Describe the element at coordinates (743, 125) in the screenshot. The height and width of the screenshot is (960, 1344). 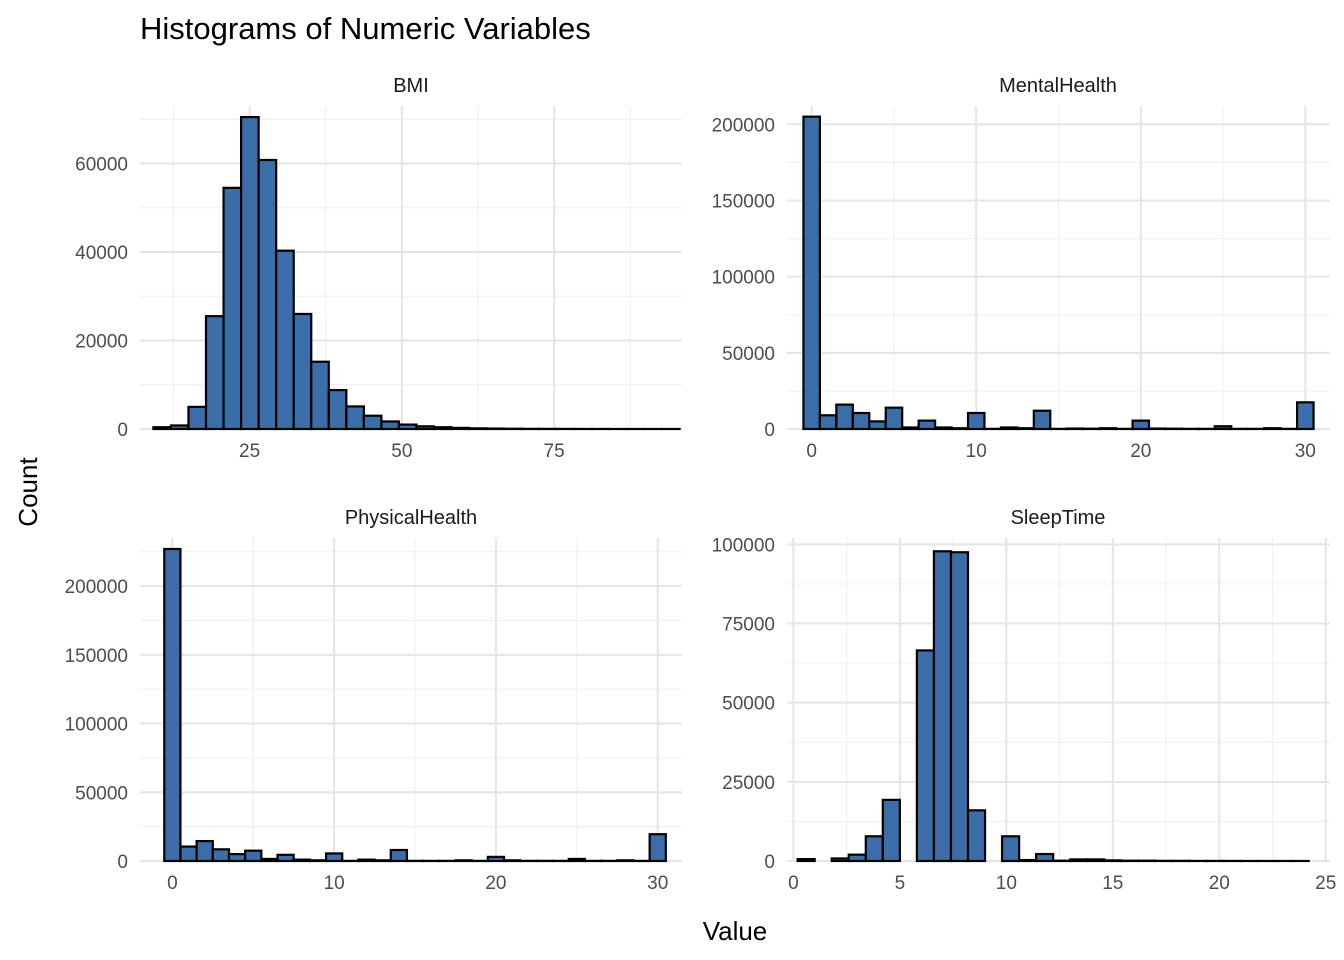
I see `y-tick-label: 200000` at that location.